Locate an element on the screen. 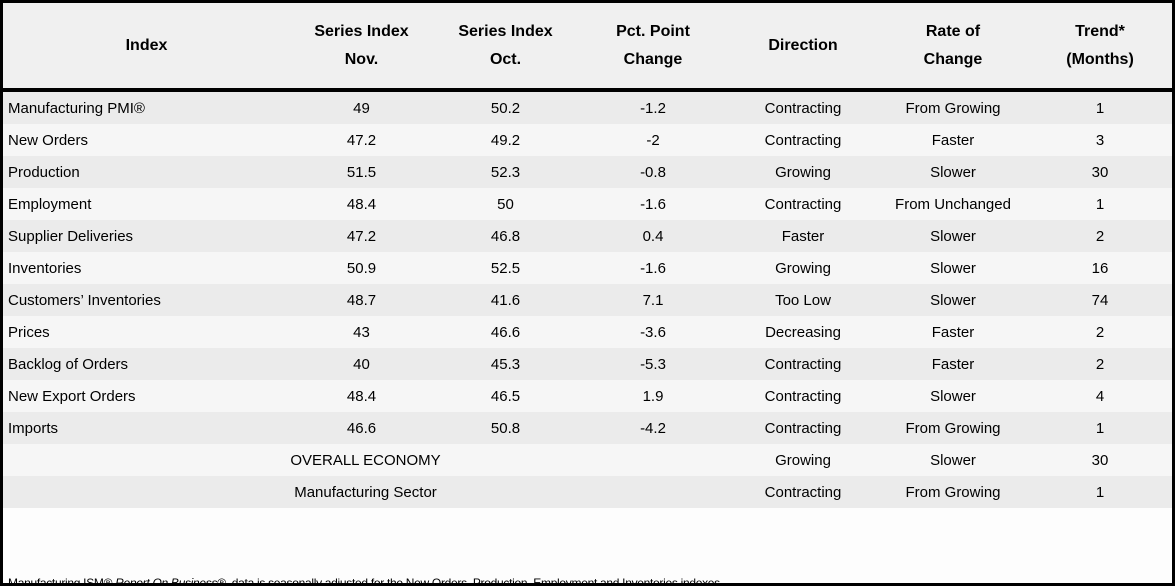 This screenshot has width=1175, height=586. summary-label: OVERALL ECONOMY is located at coordinates (365, 460).